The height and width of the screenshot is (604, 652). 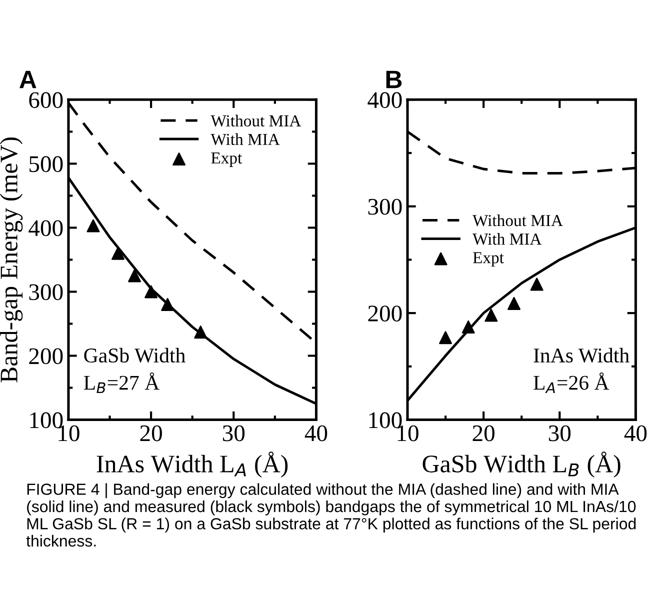 I want to click on caption: FIGURE 4 | Band-gap energy calculated without the MIA (dashed line) and with MIA (solid line) and measured (black symbols) bandgaps the of symmetrical 10 ML InAs/10 ML GaSb SL (R = 1) on a GaSb substrate at 77°K plotted as functions of the SL period thickness., so click(x=331, y=515).